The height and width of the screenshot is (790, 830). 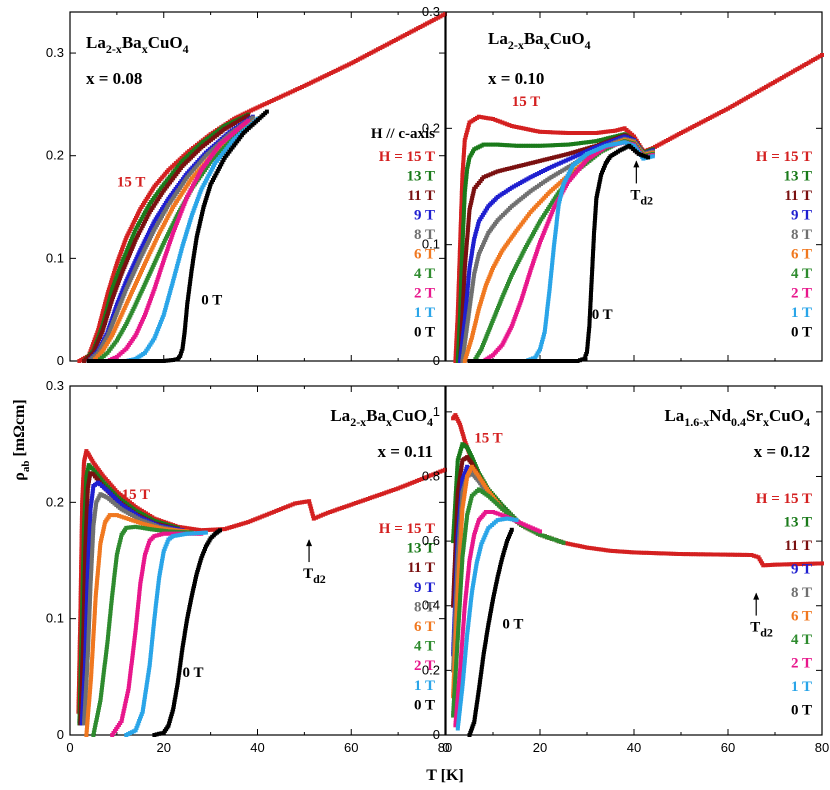 What do you see at coordinates (424, 607) in the screenshot?
I see `legend-entry: 8 T` at bounding box center [424, 607].